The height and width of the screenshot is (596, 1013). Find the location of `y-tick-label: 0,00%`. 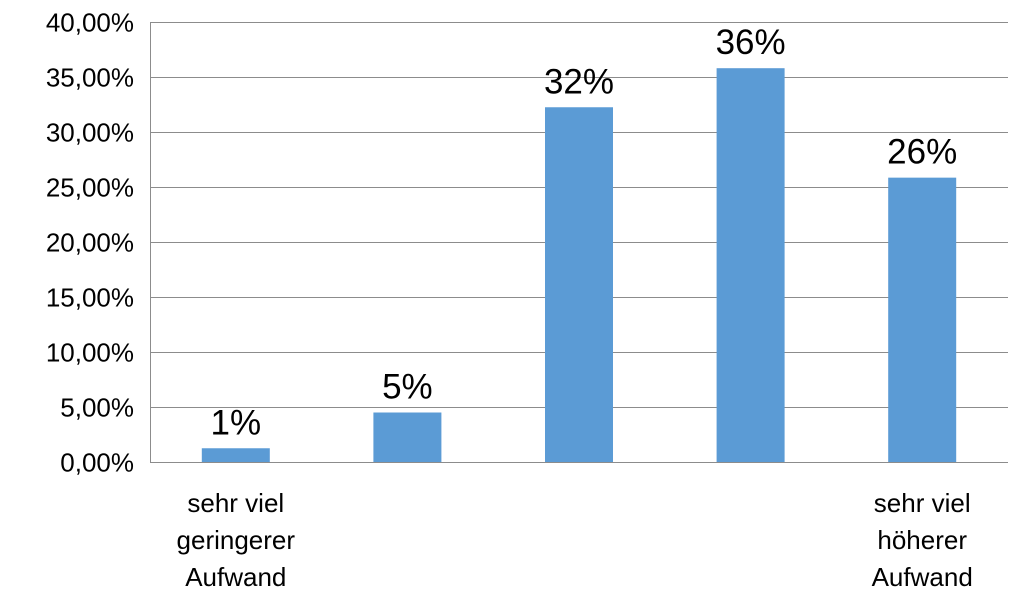

y-tick-label: 0,00% is located at coordinates (97, 463).